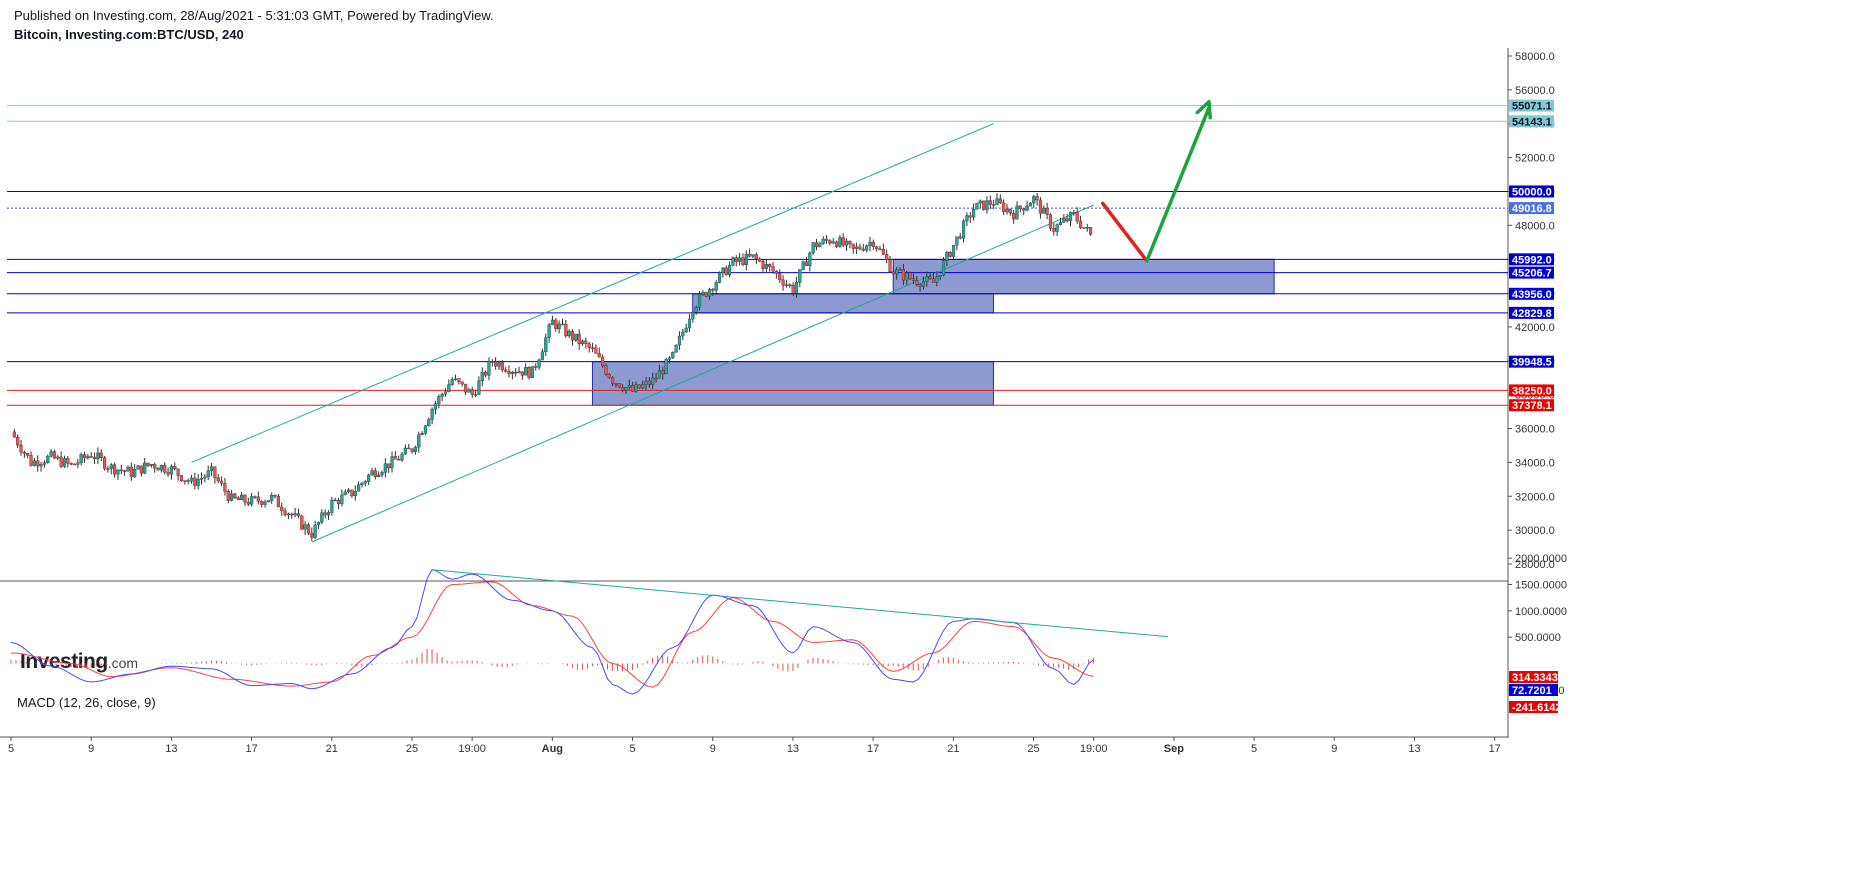  I want to click on price-badge-text-37378.1: 37378.1, so click(1532, 406).